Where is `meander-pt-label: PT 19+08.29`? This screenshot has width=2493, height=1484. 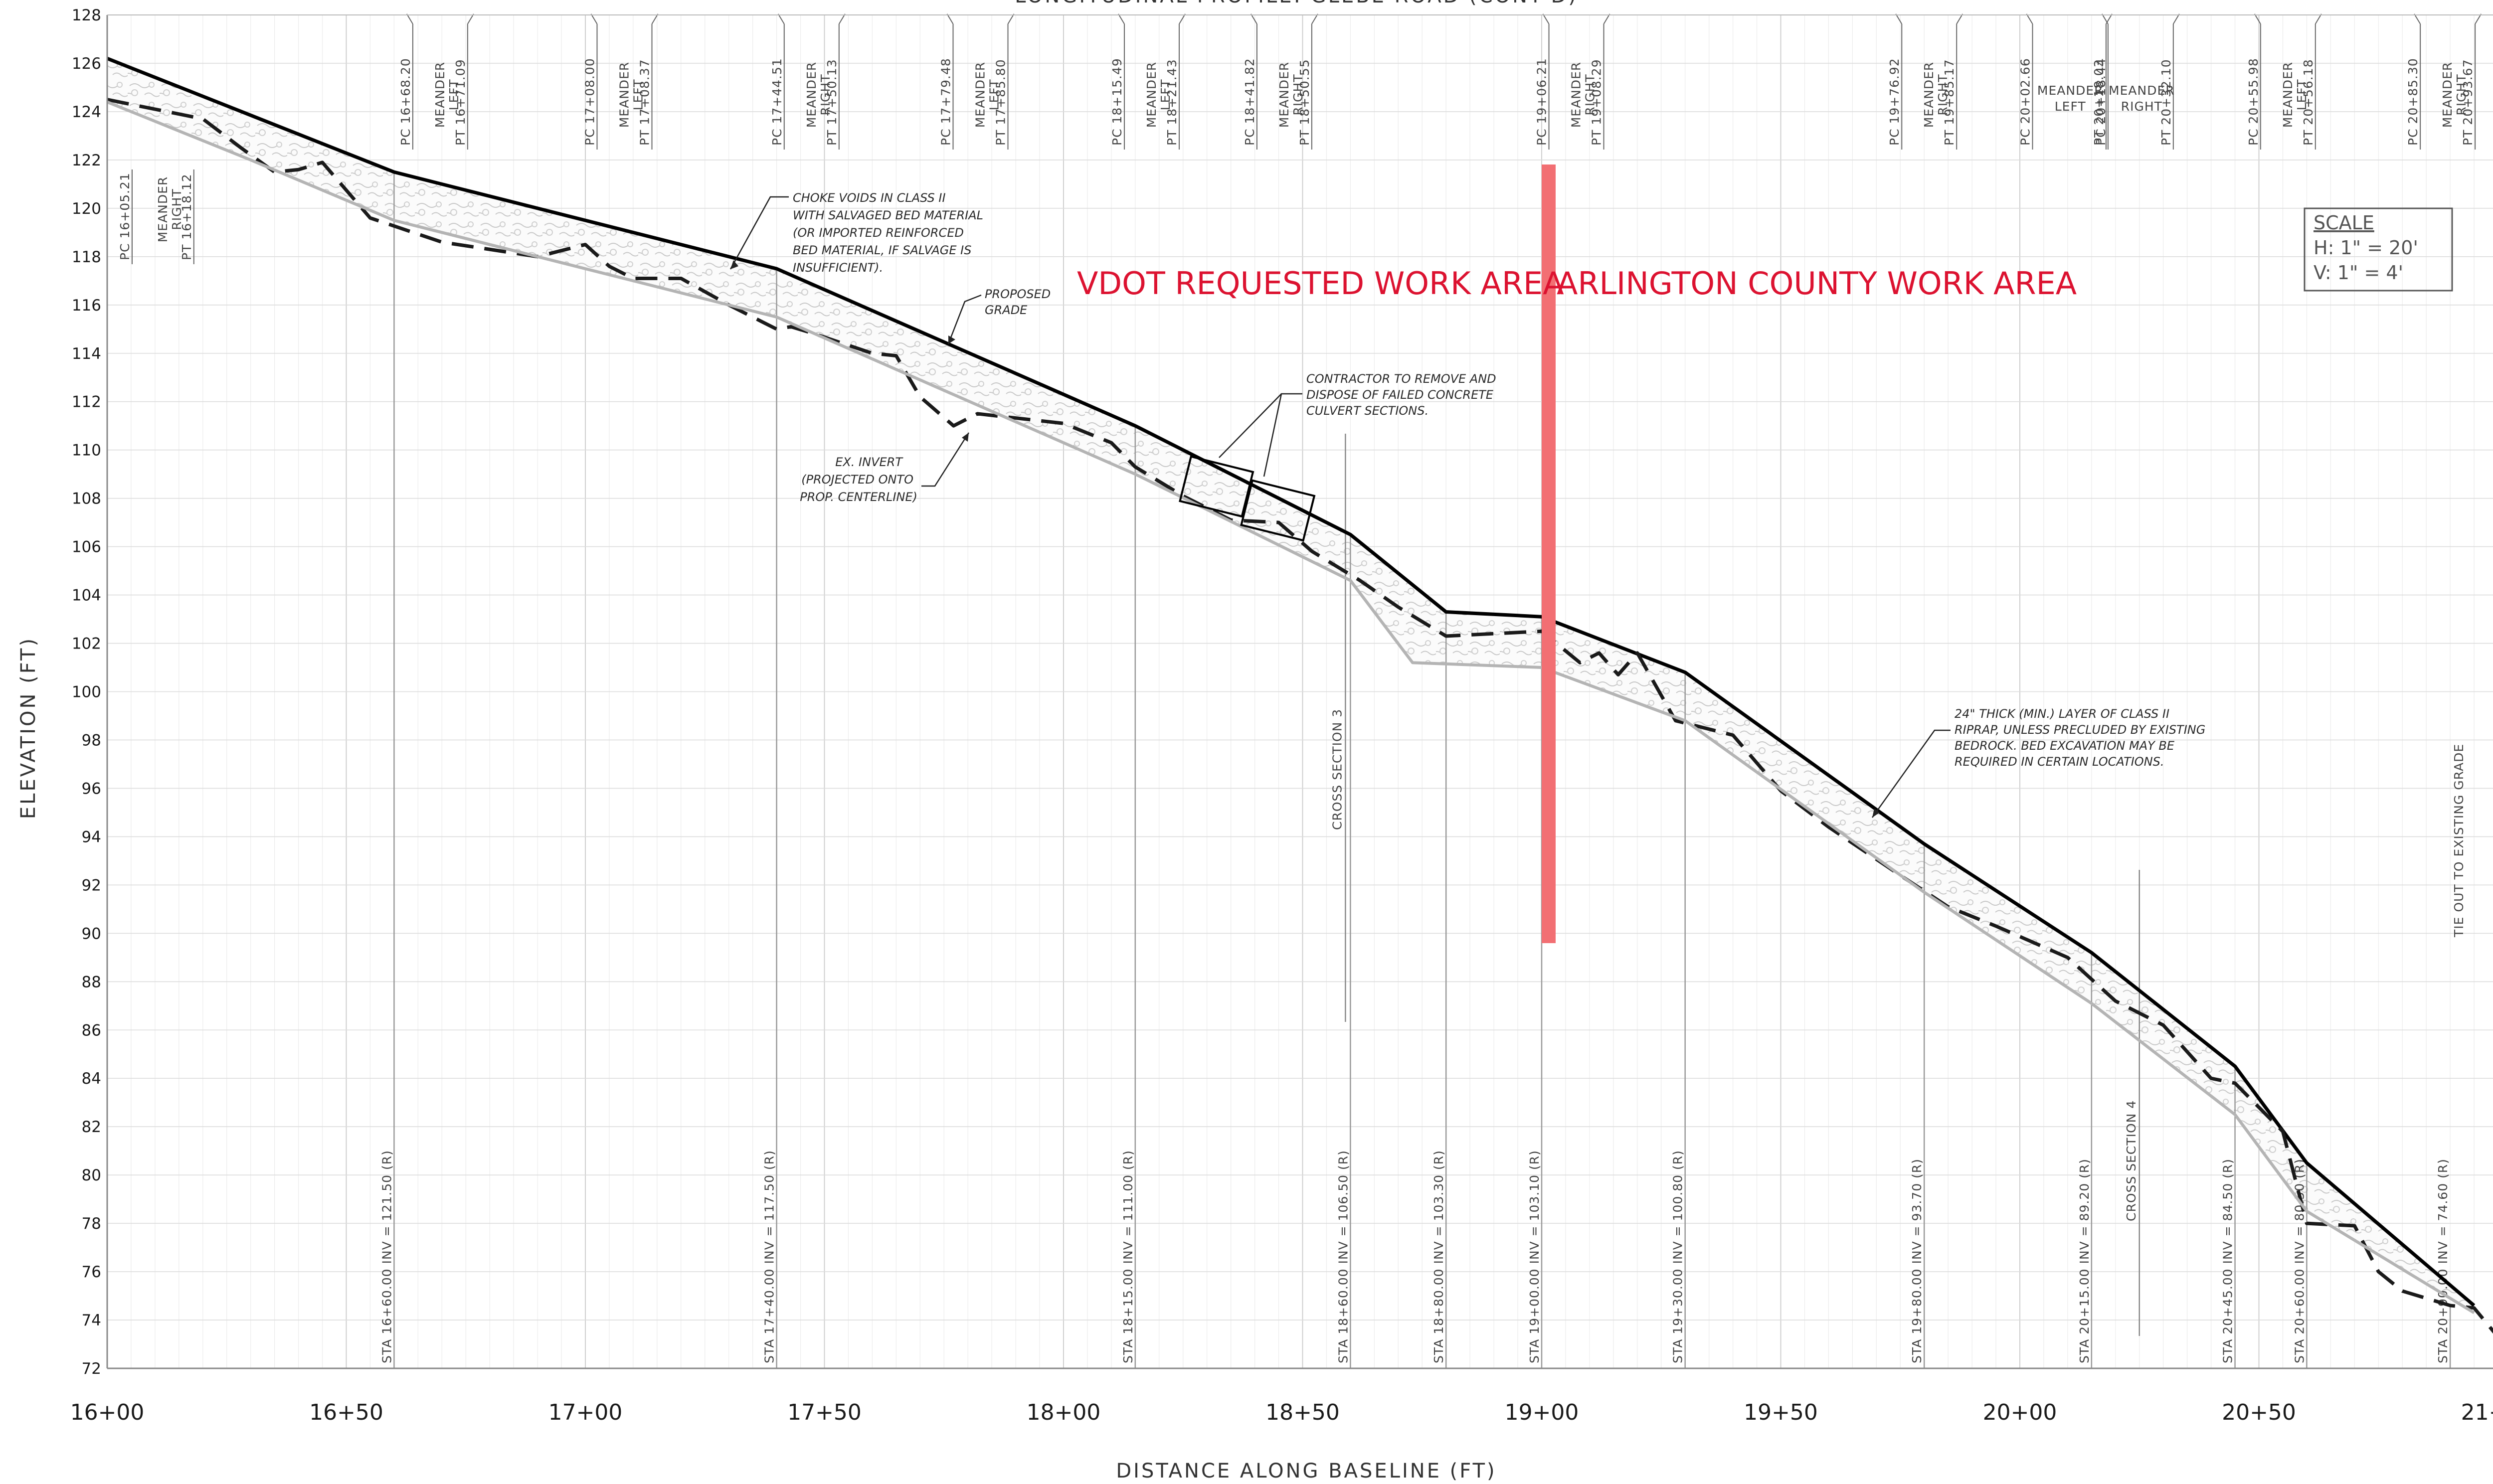 meander-pt-label: PT 19+08.29 is located at coordinates (1597, 102).